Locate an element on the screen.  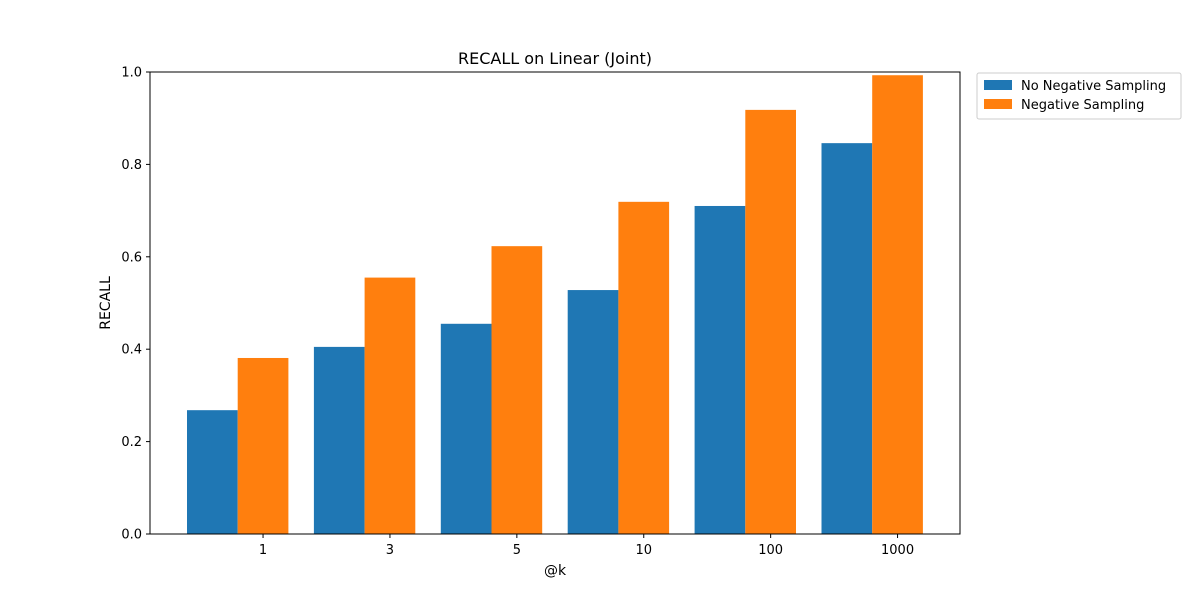
y-axis: 0.0 0.2 0.4 0.6 0.8 1.0 is located at coordinates (135, 304).